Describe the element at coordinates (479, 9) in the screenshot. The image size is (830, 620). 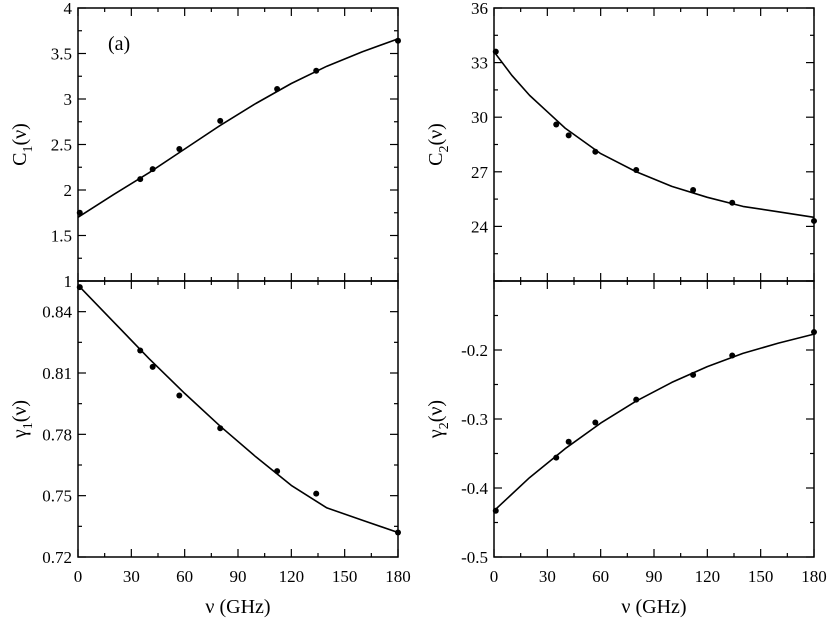
I see `y-tick-label: 36` at that location.